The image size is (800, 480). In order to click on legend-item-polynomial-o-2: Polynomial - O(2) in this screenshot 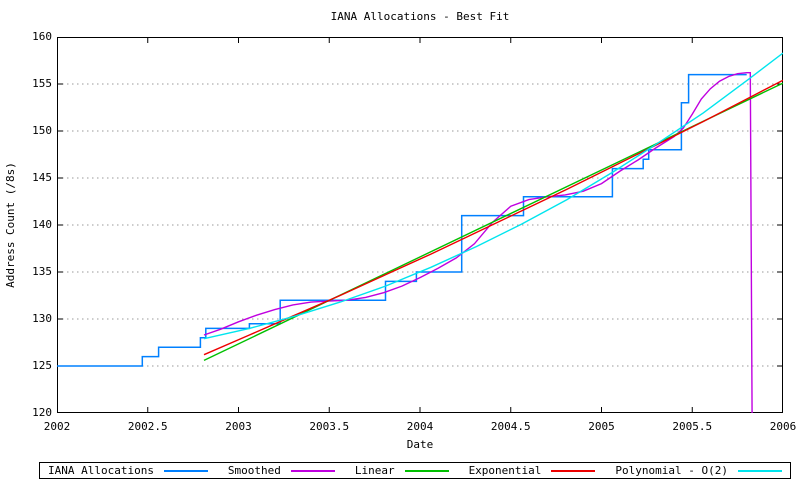, I will do `click(698, 470)`.